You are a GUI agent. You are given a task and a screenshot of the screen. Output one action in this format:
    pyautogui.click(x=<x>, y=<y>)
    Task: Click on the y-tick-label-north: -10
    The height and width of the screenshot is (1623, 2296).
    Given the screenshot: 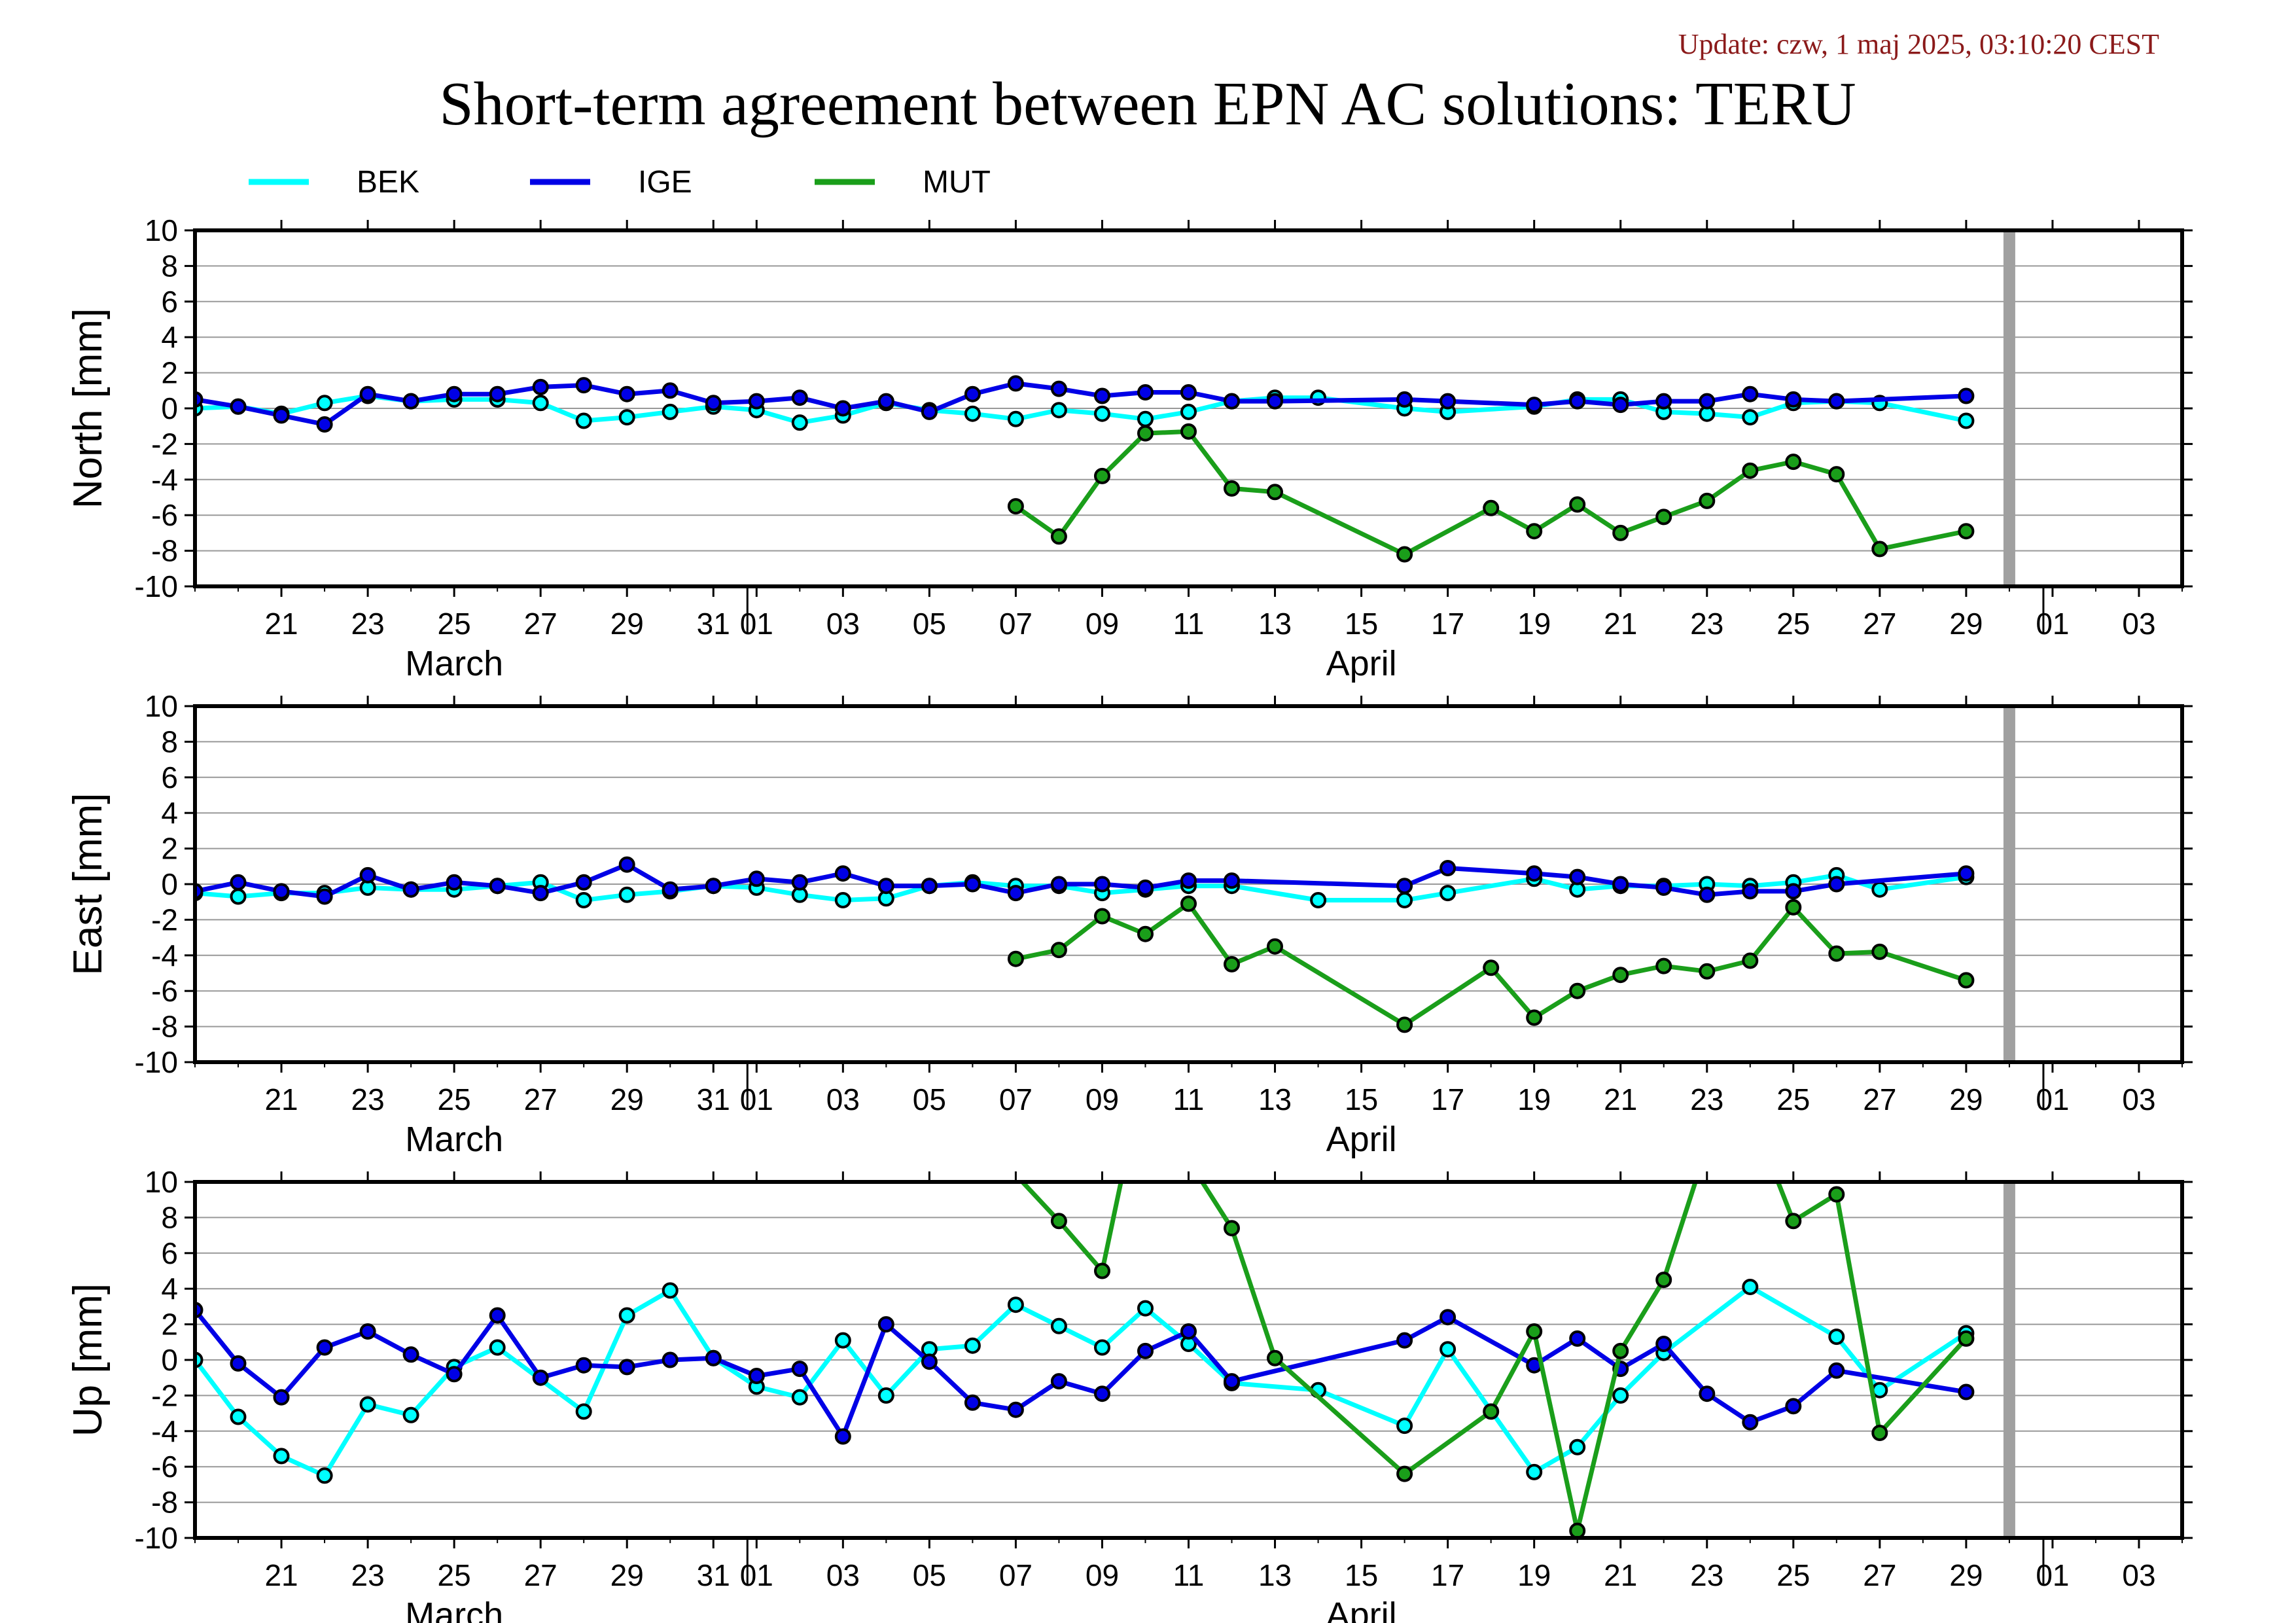 What is the action you would take?
    pyautogui.click(x=156, y=586)
    